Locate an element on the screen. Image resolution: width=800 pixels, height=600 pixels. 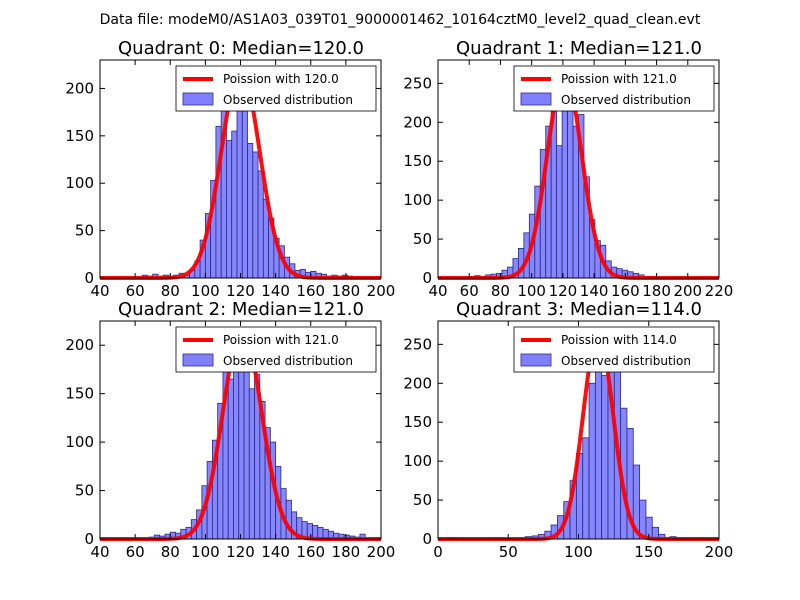
legend: Poission with 114.0 Observed distribution is located at coordinates (614, 349).